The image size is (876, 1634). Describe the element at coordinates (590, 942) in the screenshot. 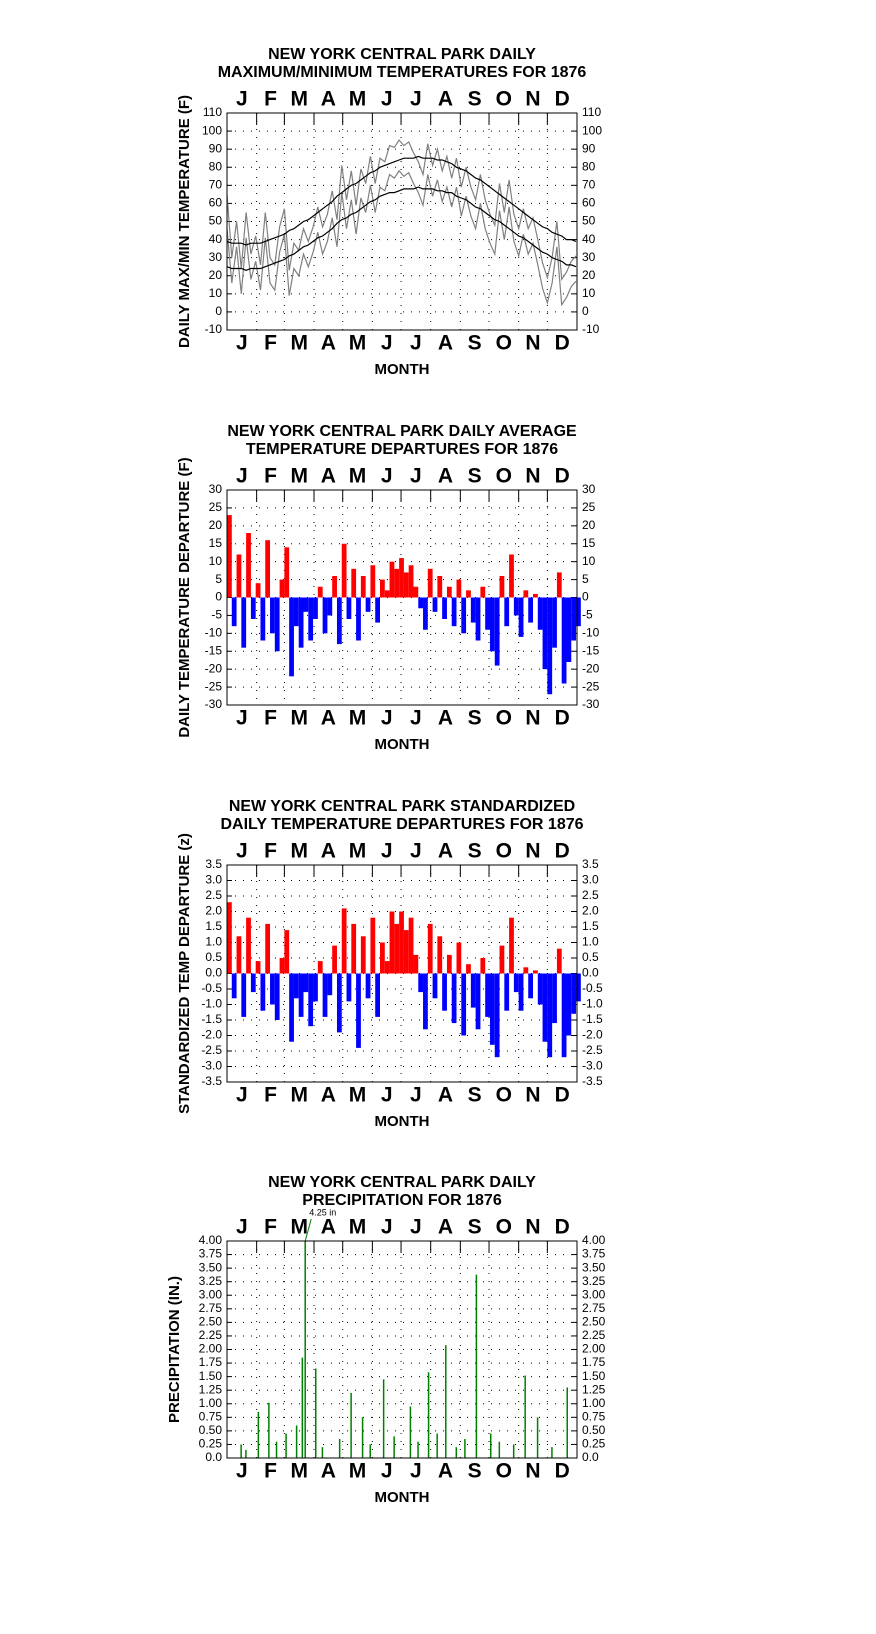

I see `y-tick-label-right: 1.0` at that location.